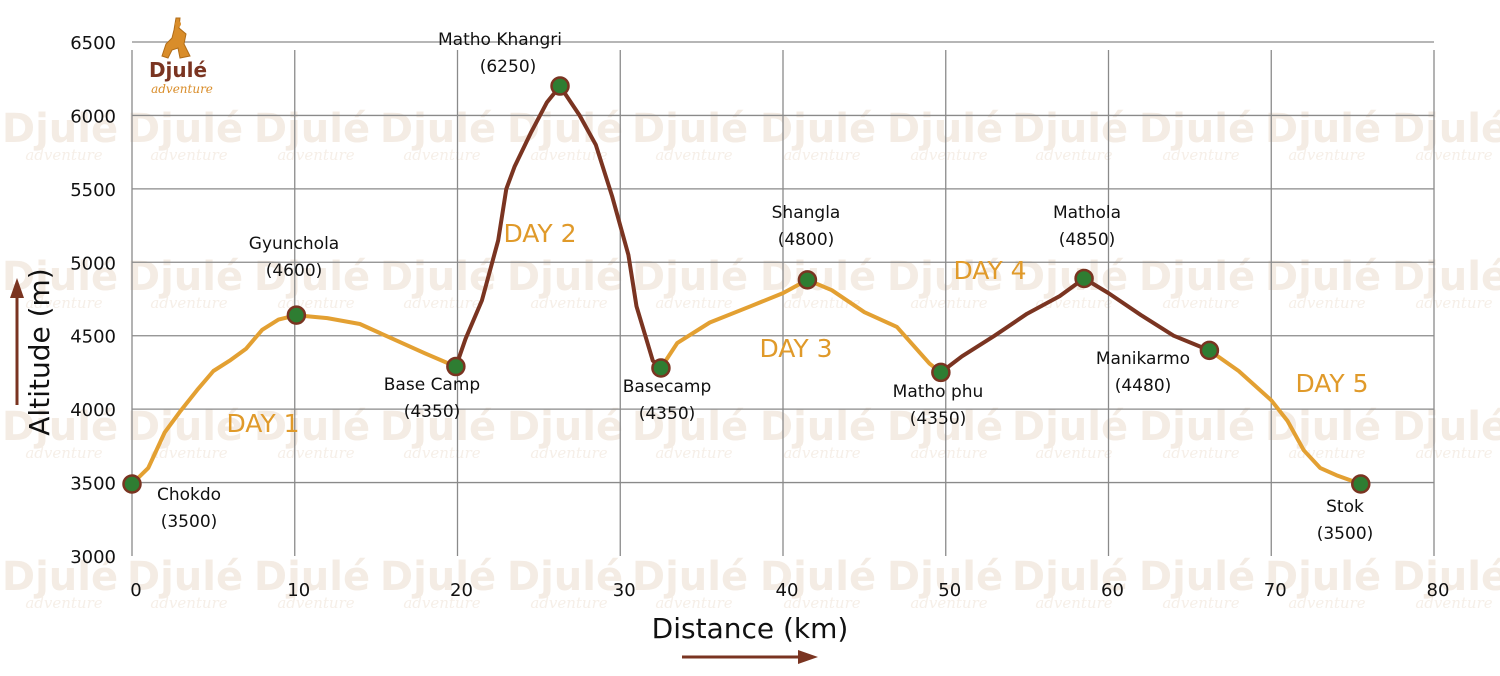  Describe the element at coordinates (135, 590) in the screenshot. I see `x-tick-label: 0` at that location.